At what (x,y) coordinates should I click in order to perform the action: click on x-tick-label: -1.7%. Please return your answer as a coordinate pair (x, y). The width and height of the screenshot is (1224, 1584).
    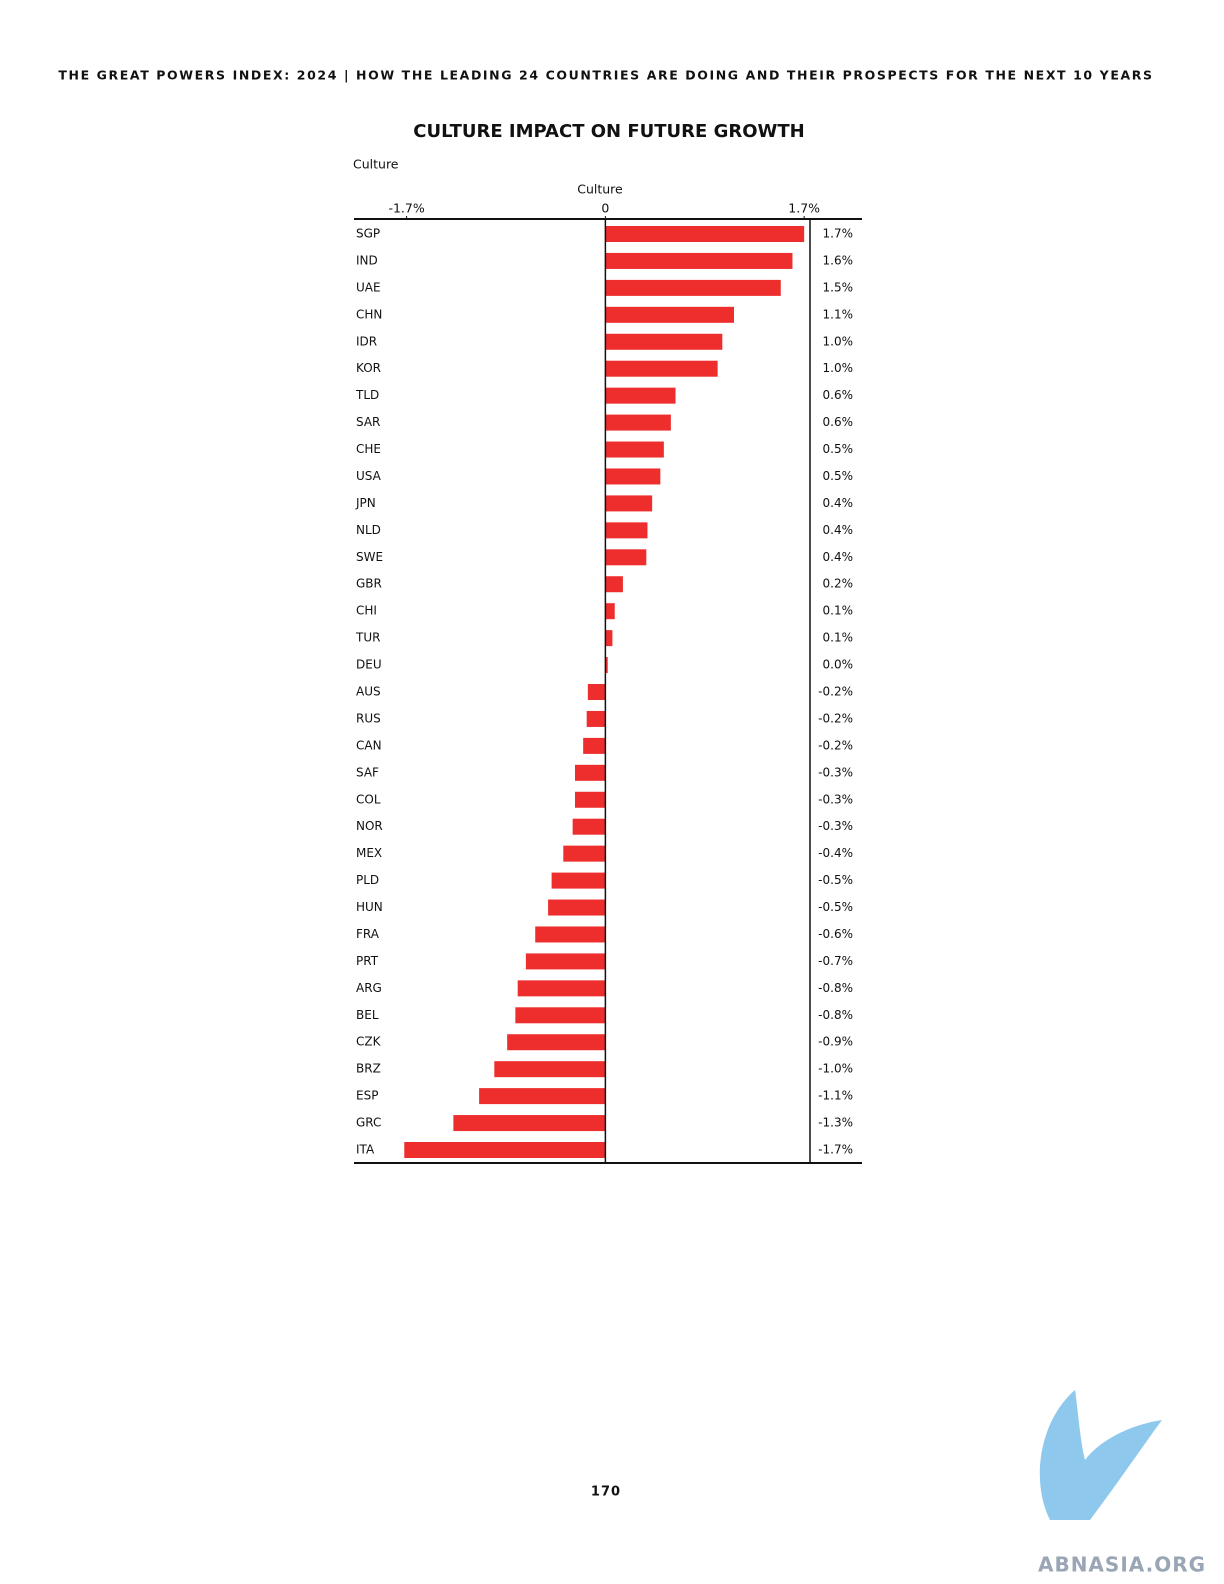
    Looking at the image, I should click on (406, 208).